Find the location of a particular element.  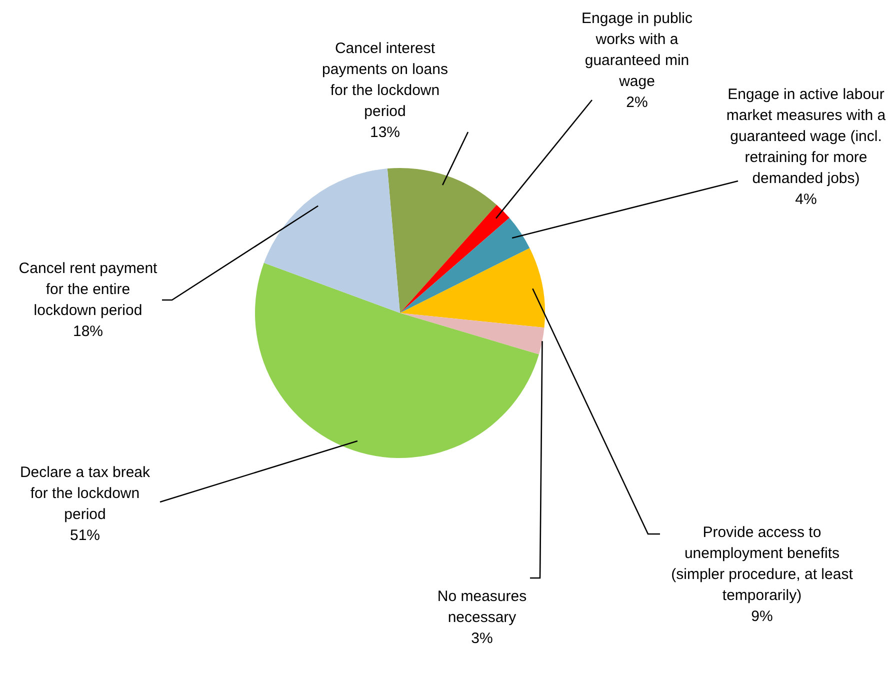

slice-label: No measures necessary is located at coordinates (482, 607).